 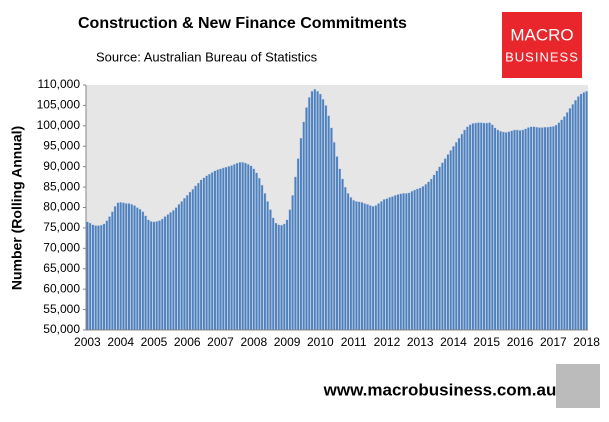 I want to click on x-tick-label: 2018, so click(x=586, y=342).